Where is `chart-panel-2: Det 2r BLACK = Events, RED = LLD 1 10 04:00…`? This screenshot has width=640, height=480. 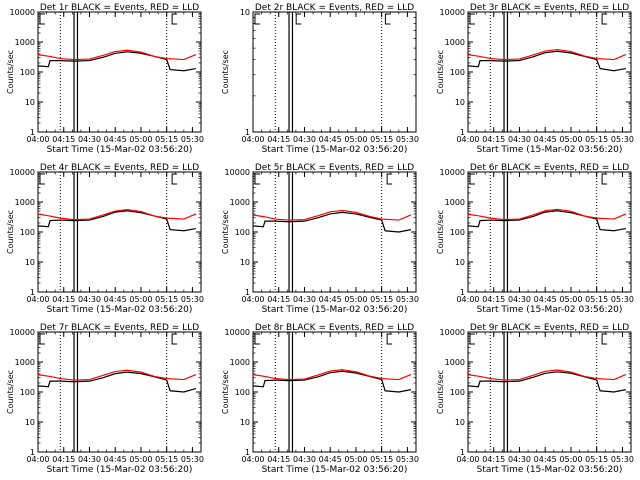 chart-panel-2: Det 2r BLACK = Events, RED = LLD 1 10 04:00… is located at coordinates (320, 79).